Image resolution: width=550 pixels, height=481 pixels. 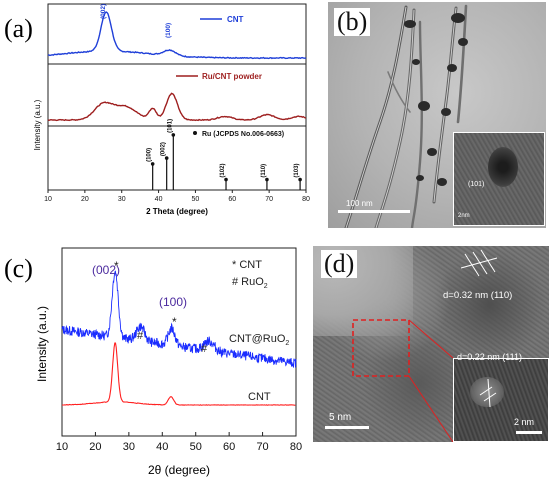 What do you see at coordinates (510, 406) in the screenshot?
I see `panel-d-inset-fringes` at bounding box center [510, 406].